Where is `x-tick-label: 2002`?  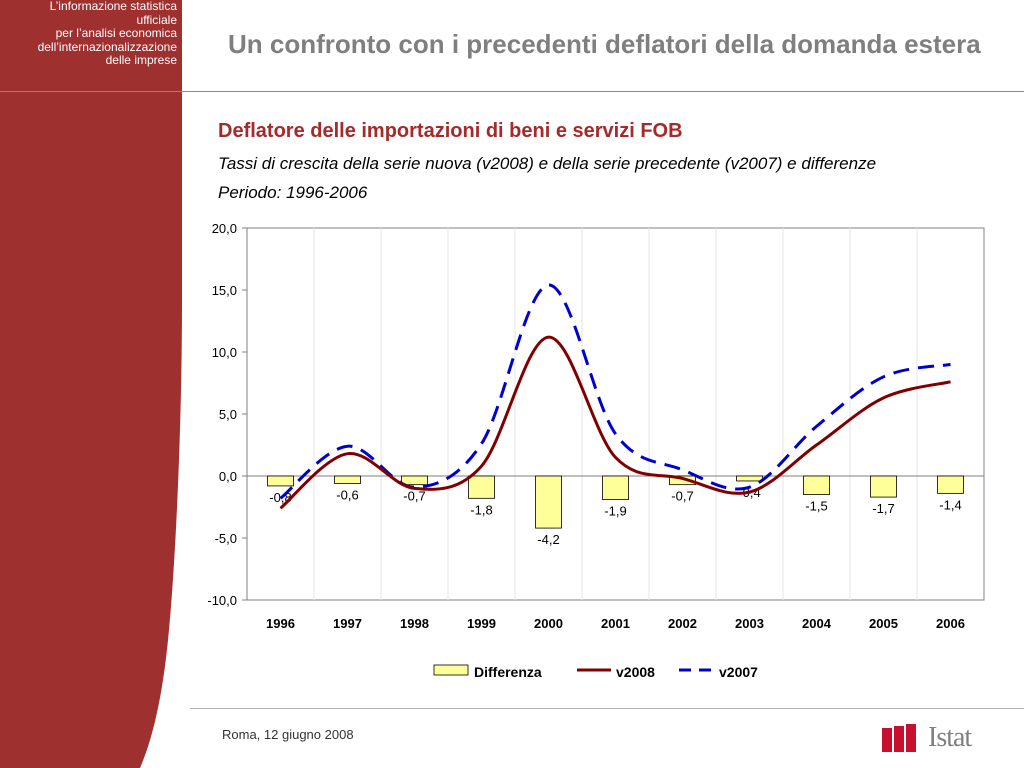 x-tick-label: 2002 is located at coordinates (682, 623).